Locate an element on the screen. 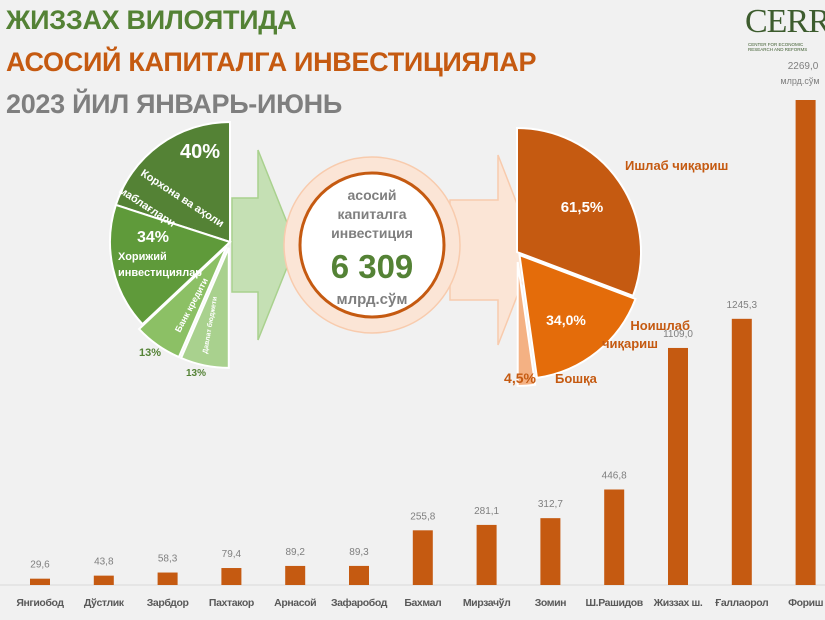 The width and height of the screenshot is (825, 620). pie1-value-label-1: 34% is located at coordinates (153, 237).